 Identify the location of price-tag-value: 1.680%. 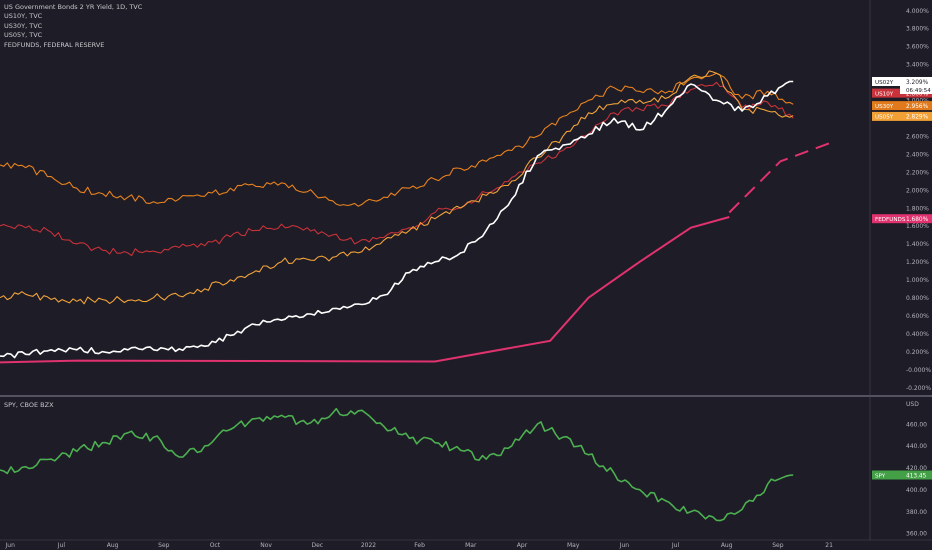
(917, 220).